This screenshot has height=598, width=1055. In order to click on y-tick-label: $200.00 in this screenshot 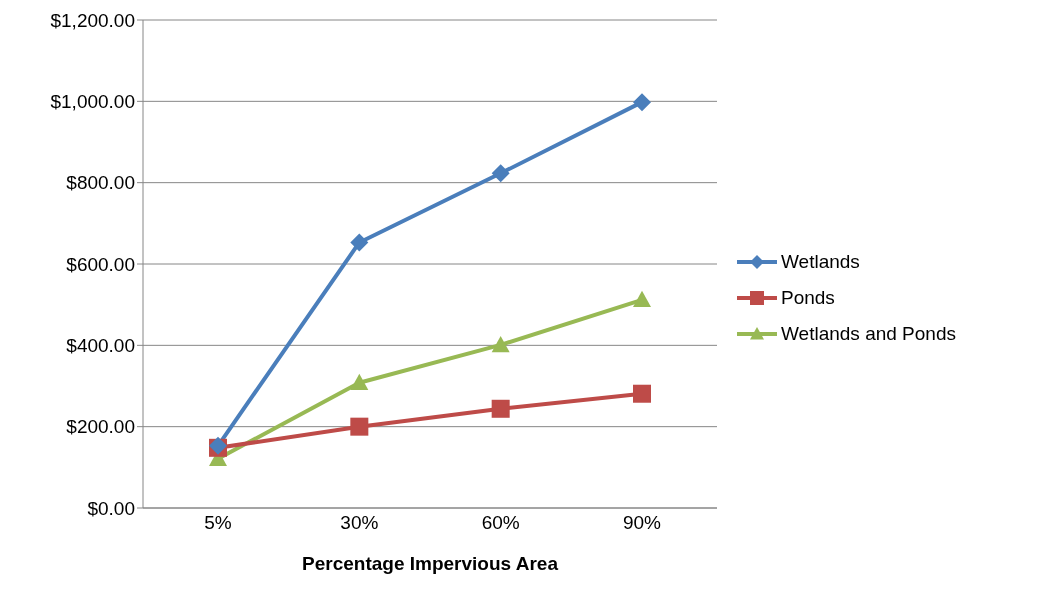, I will do `click(100, 427)`.